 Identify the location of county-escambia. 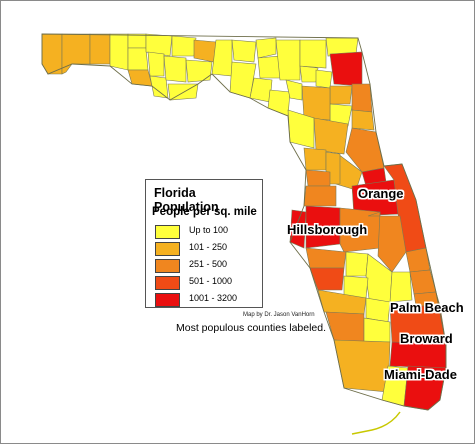
(52, 54).